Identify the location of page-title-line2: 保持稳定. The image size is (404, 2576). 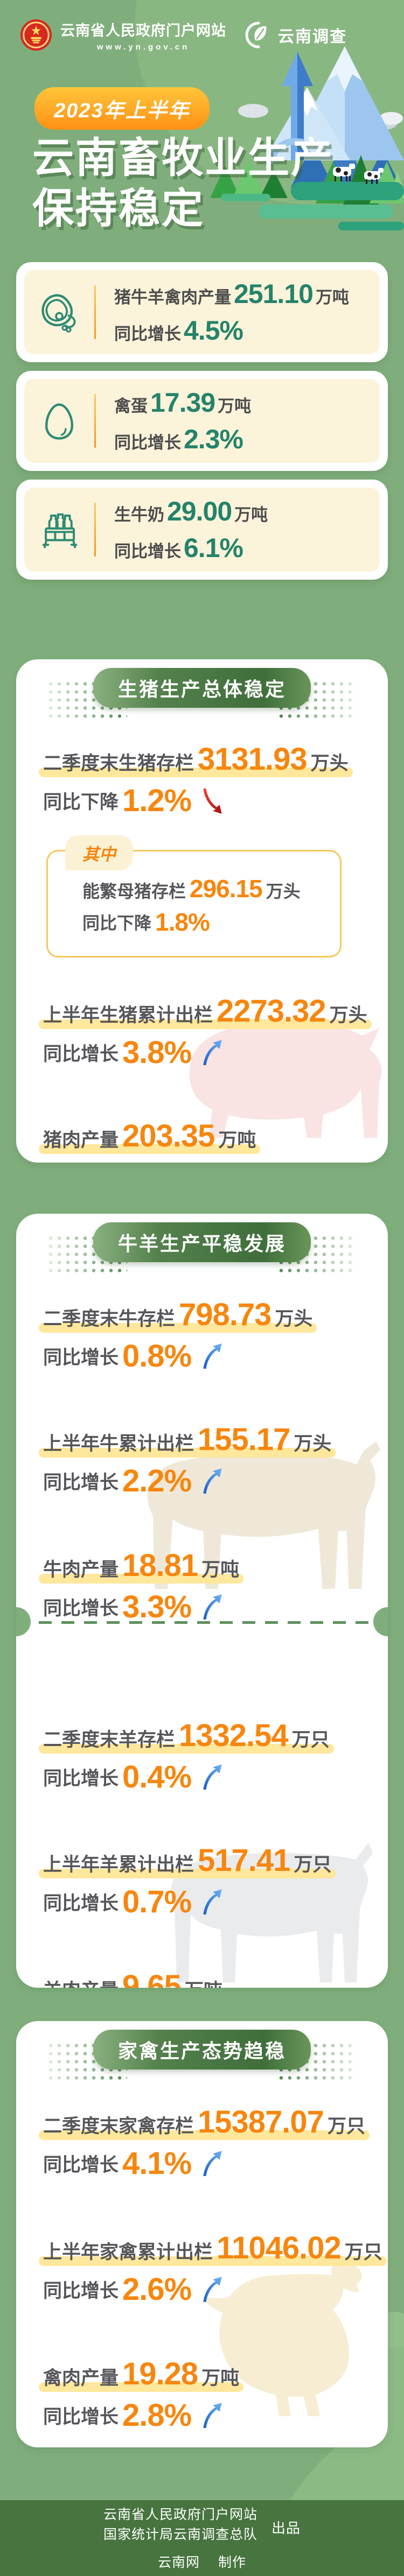
(118, 209).